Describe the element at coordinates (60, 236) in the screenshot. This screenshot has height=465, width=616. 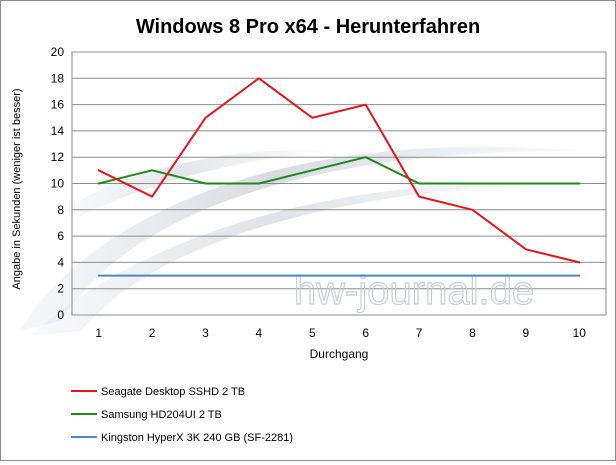
I see `y-tick-label: 6` at that location.